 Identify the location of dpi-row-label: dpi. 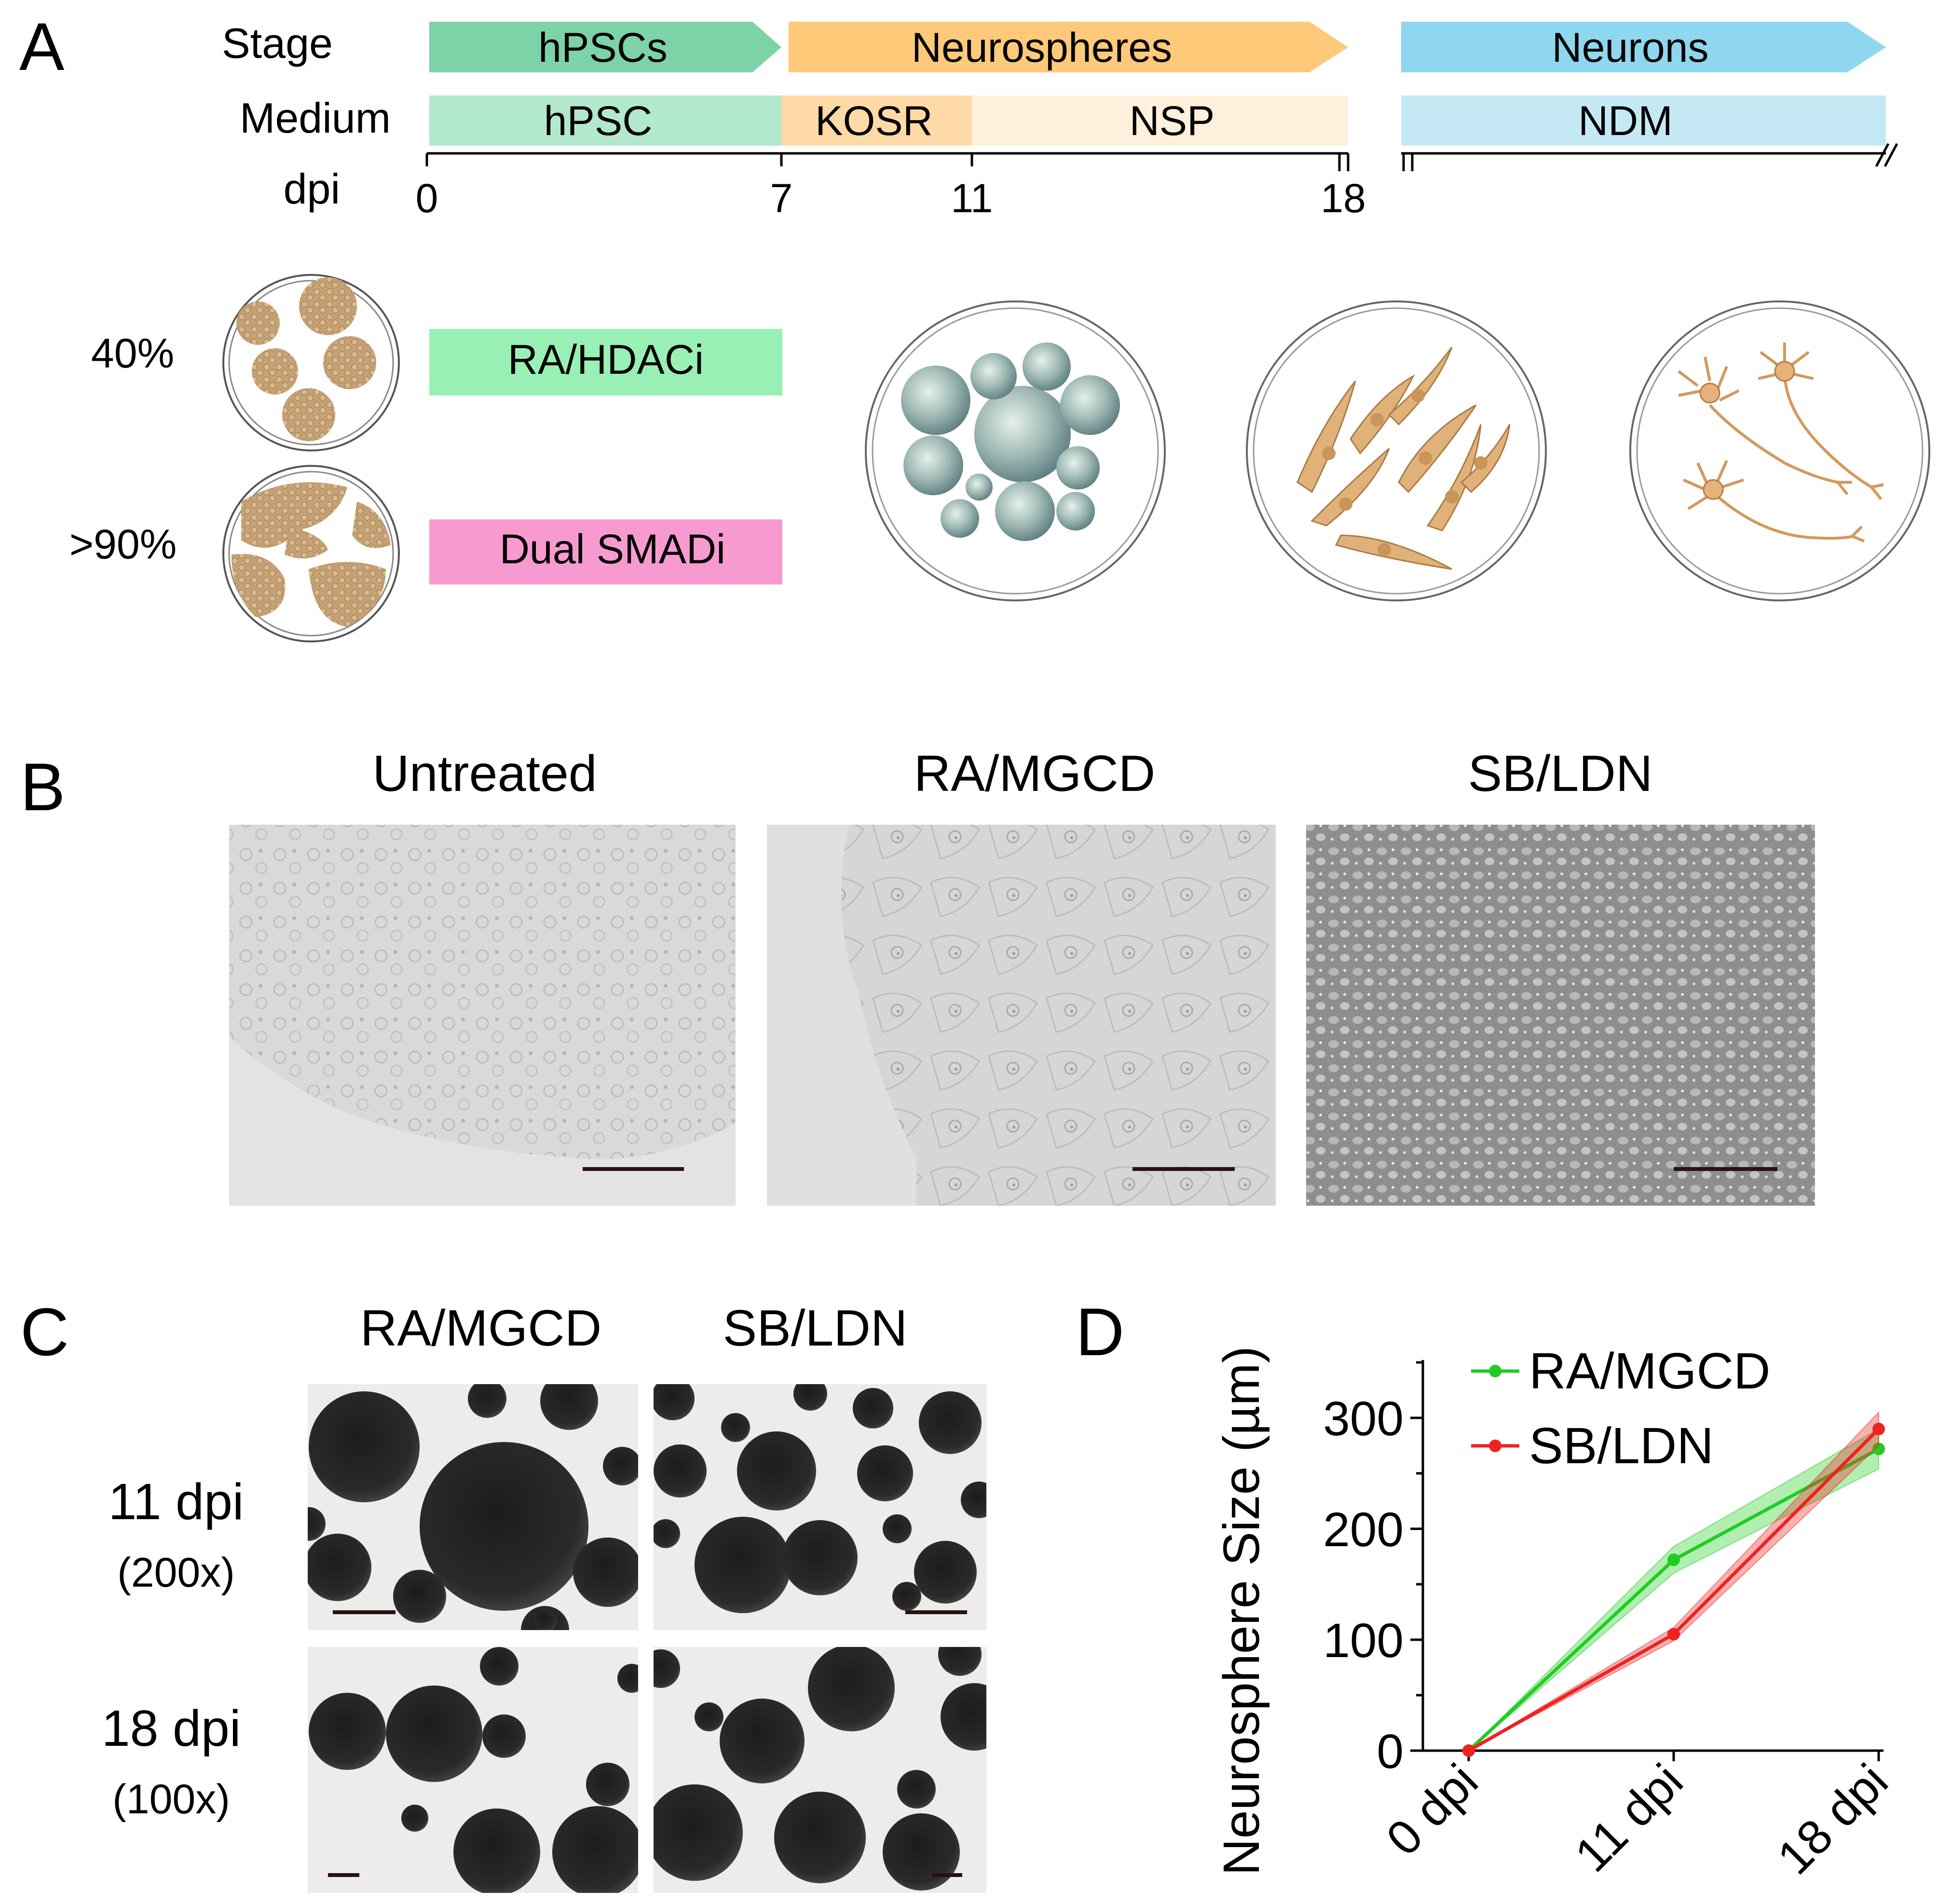
(312, 189).